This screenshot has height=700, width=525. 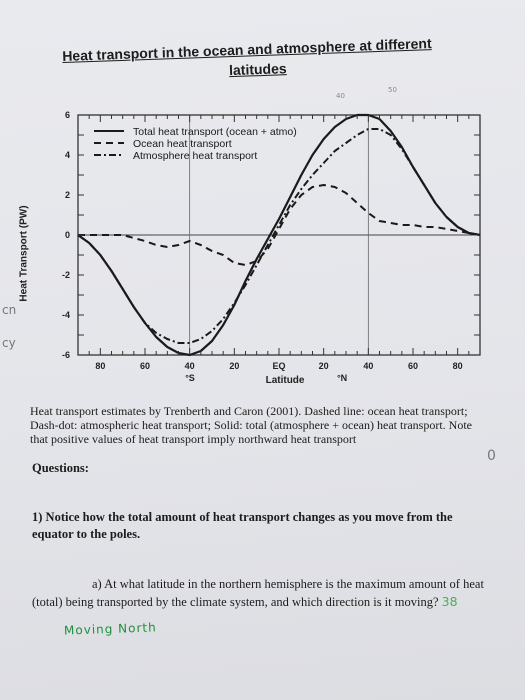 I want to click on title-annotation-40: 40, so click(x=340, y=96).